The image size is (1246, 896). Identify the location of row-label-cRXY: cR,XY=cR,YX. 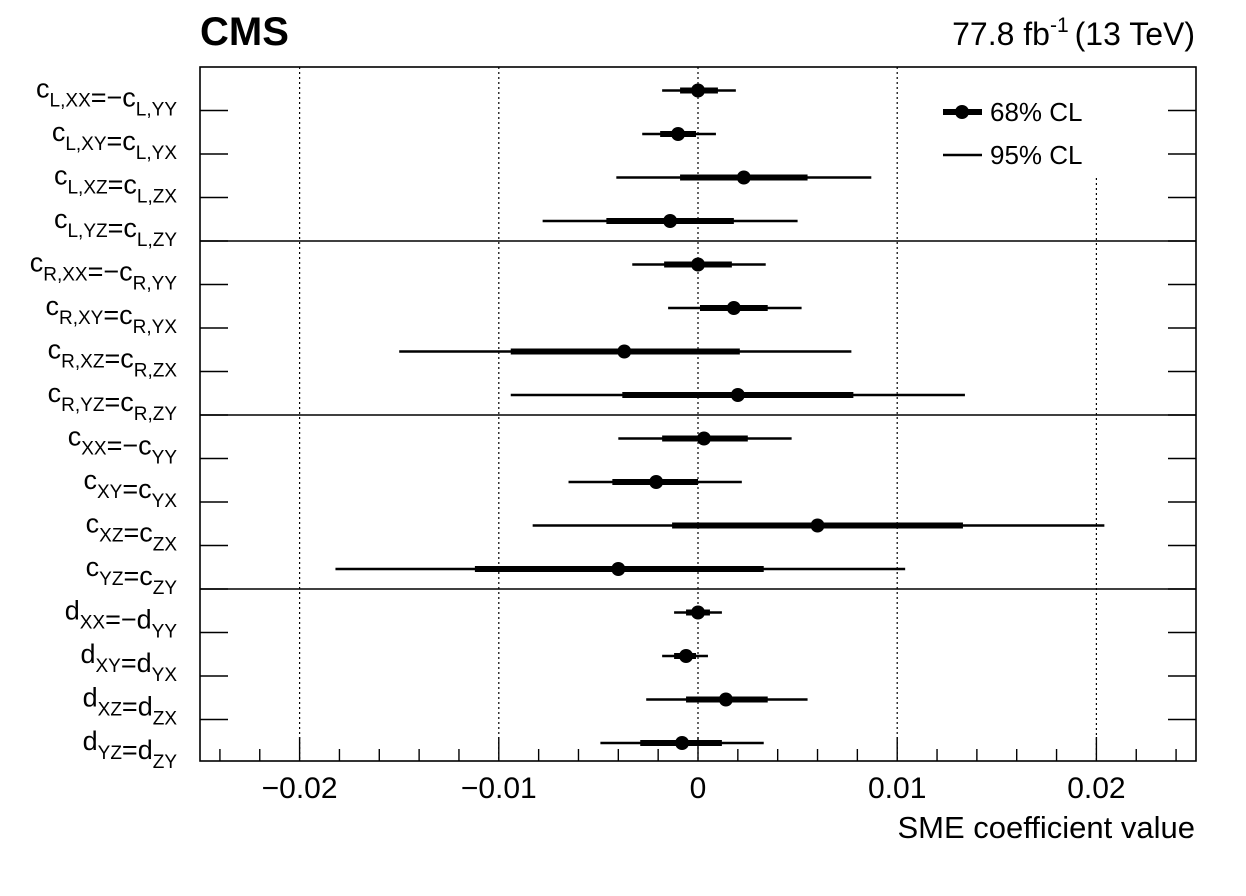
(112, 314).